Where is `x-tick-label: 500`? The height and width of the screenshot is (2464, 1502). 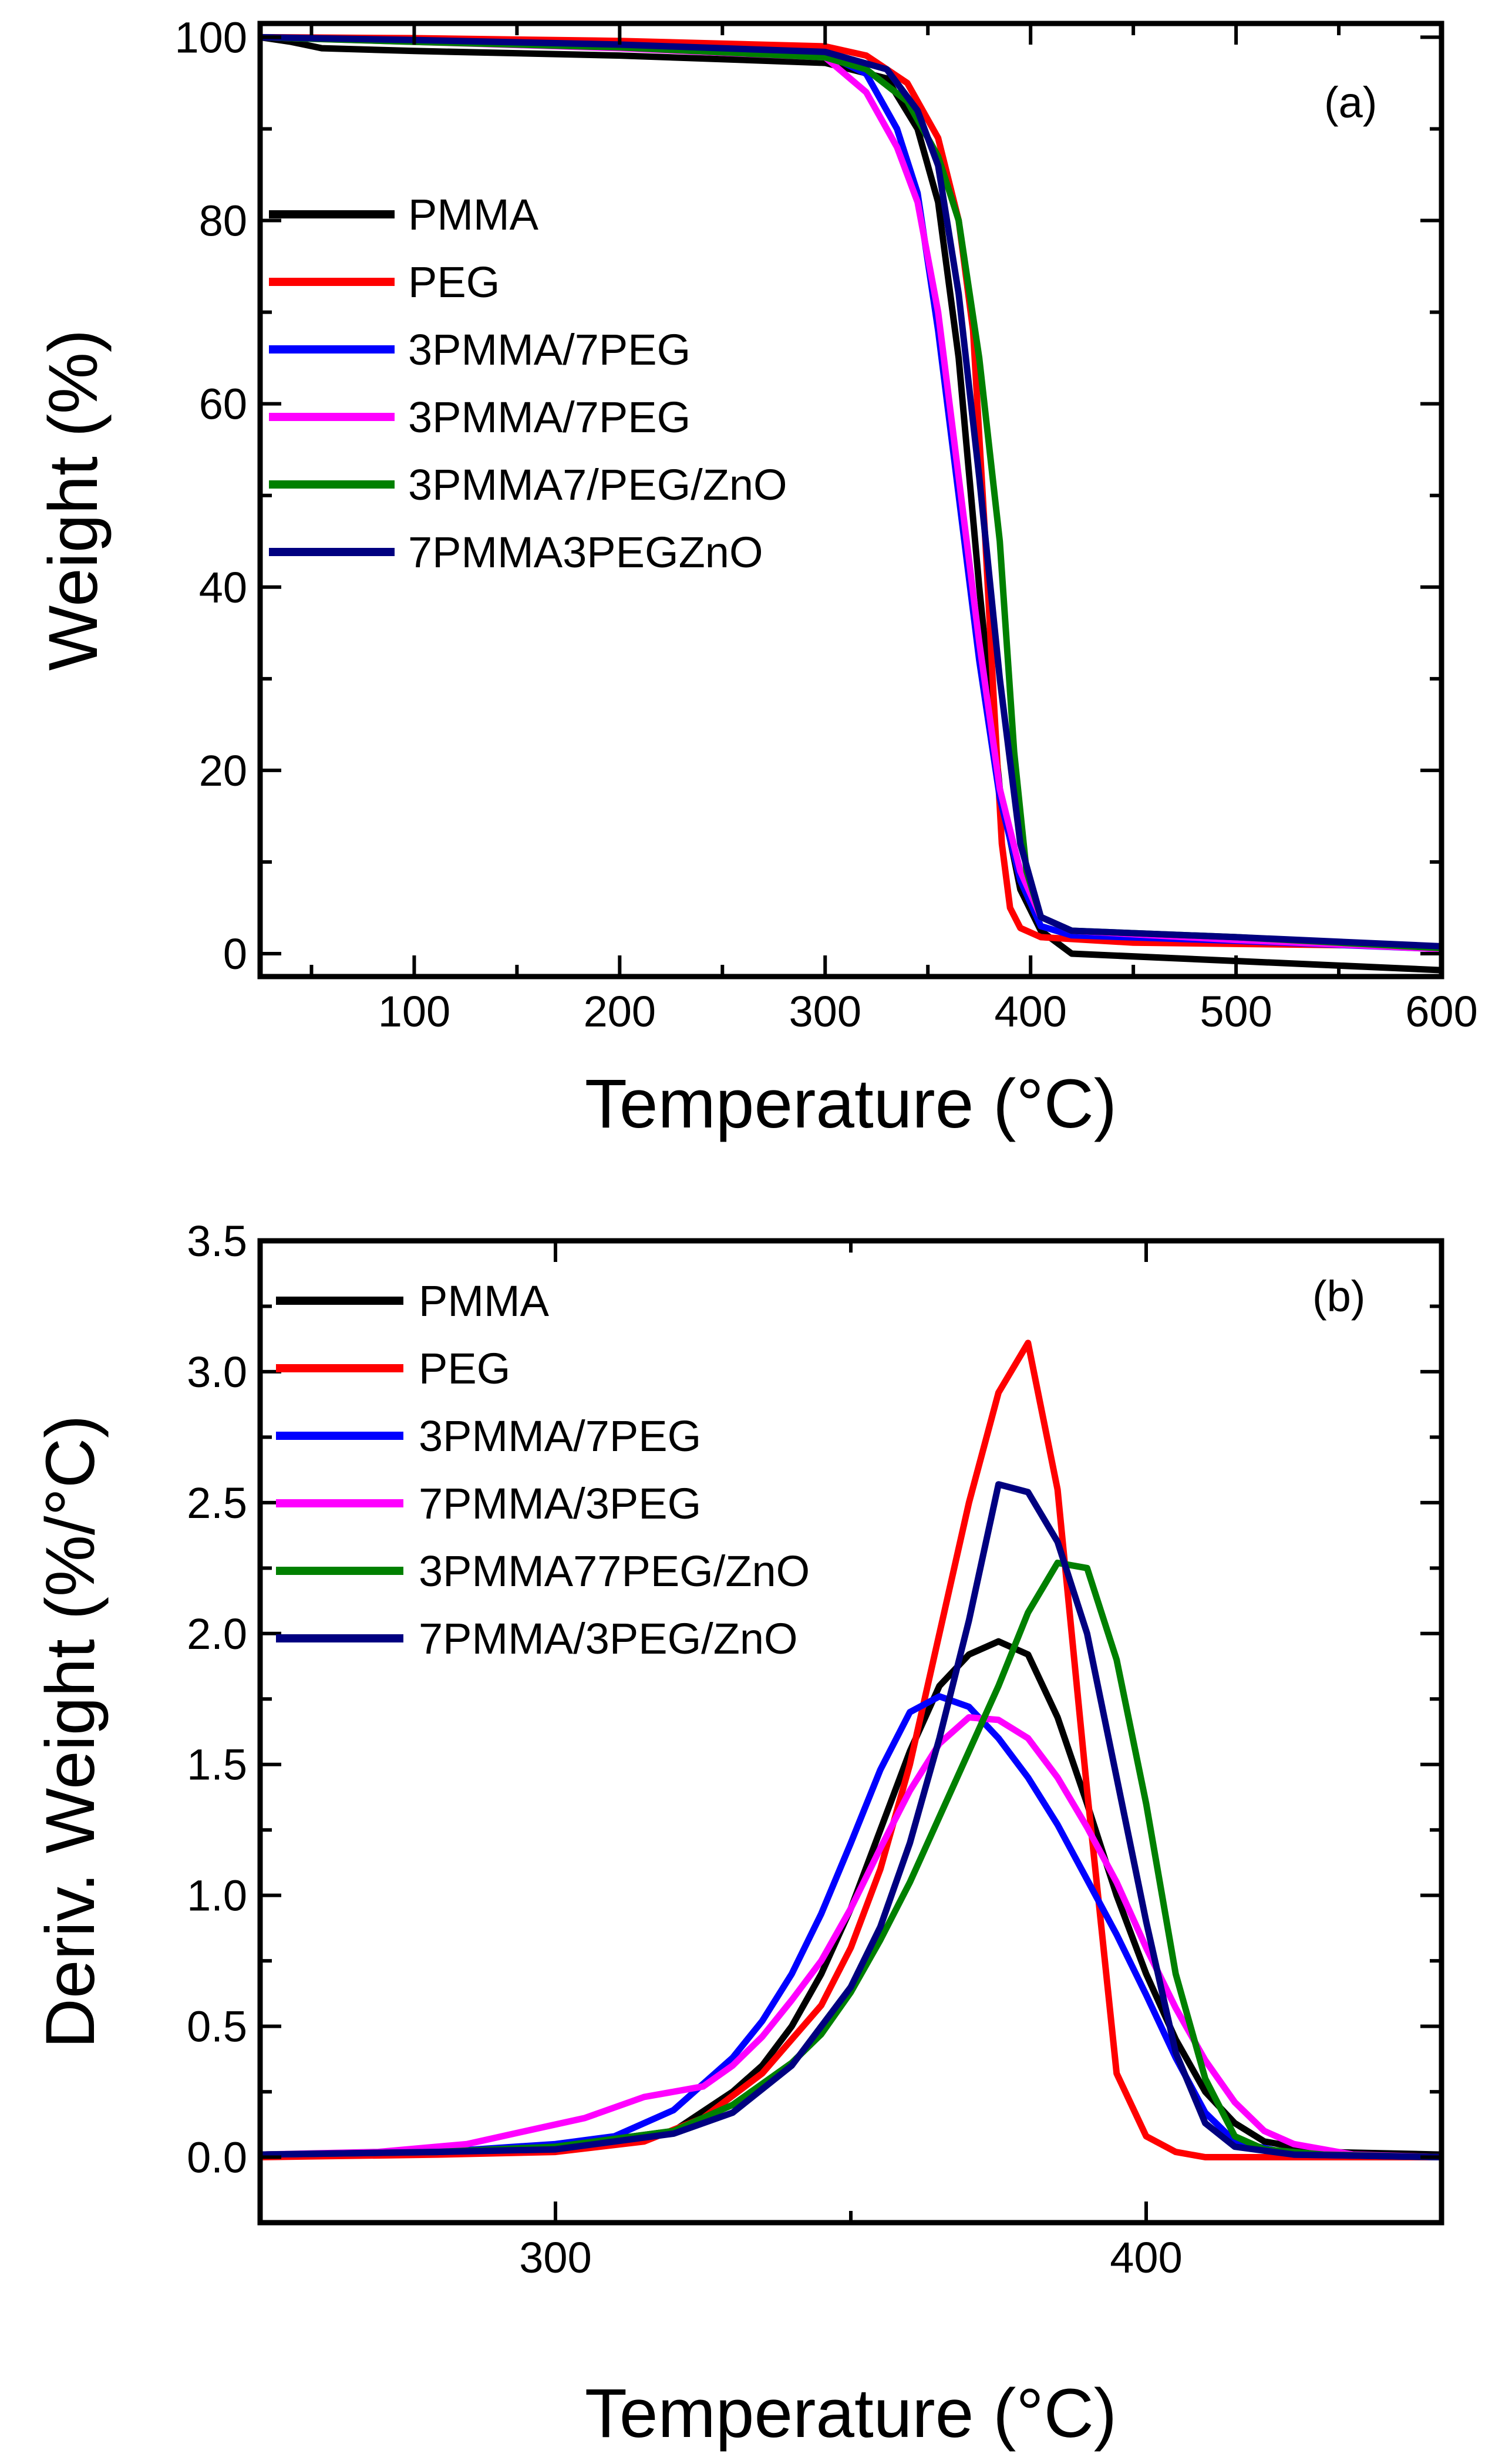 x-tick-label: 500 is located at coordinates (1236, 1011).